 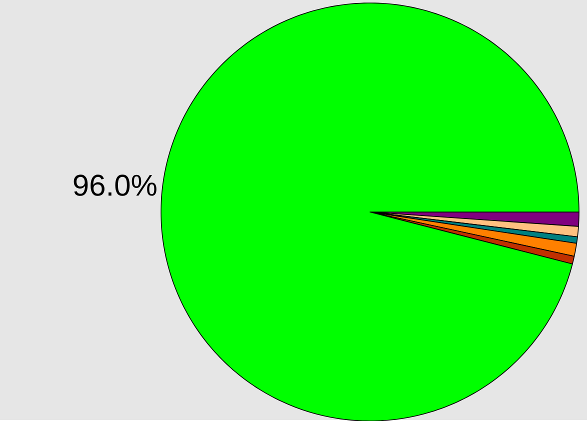 I want to click on data-label: 96.0%, so click(x=115, y=185).